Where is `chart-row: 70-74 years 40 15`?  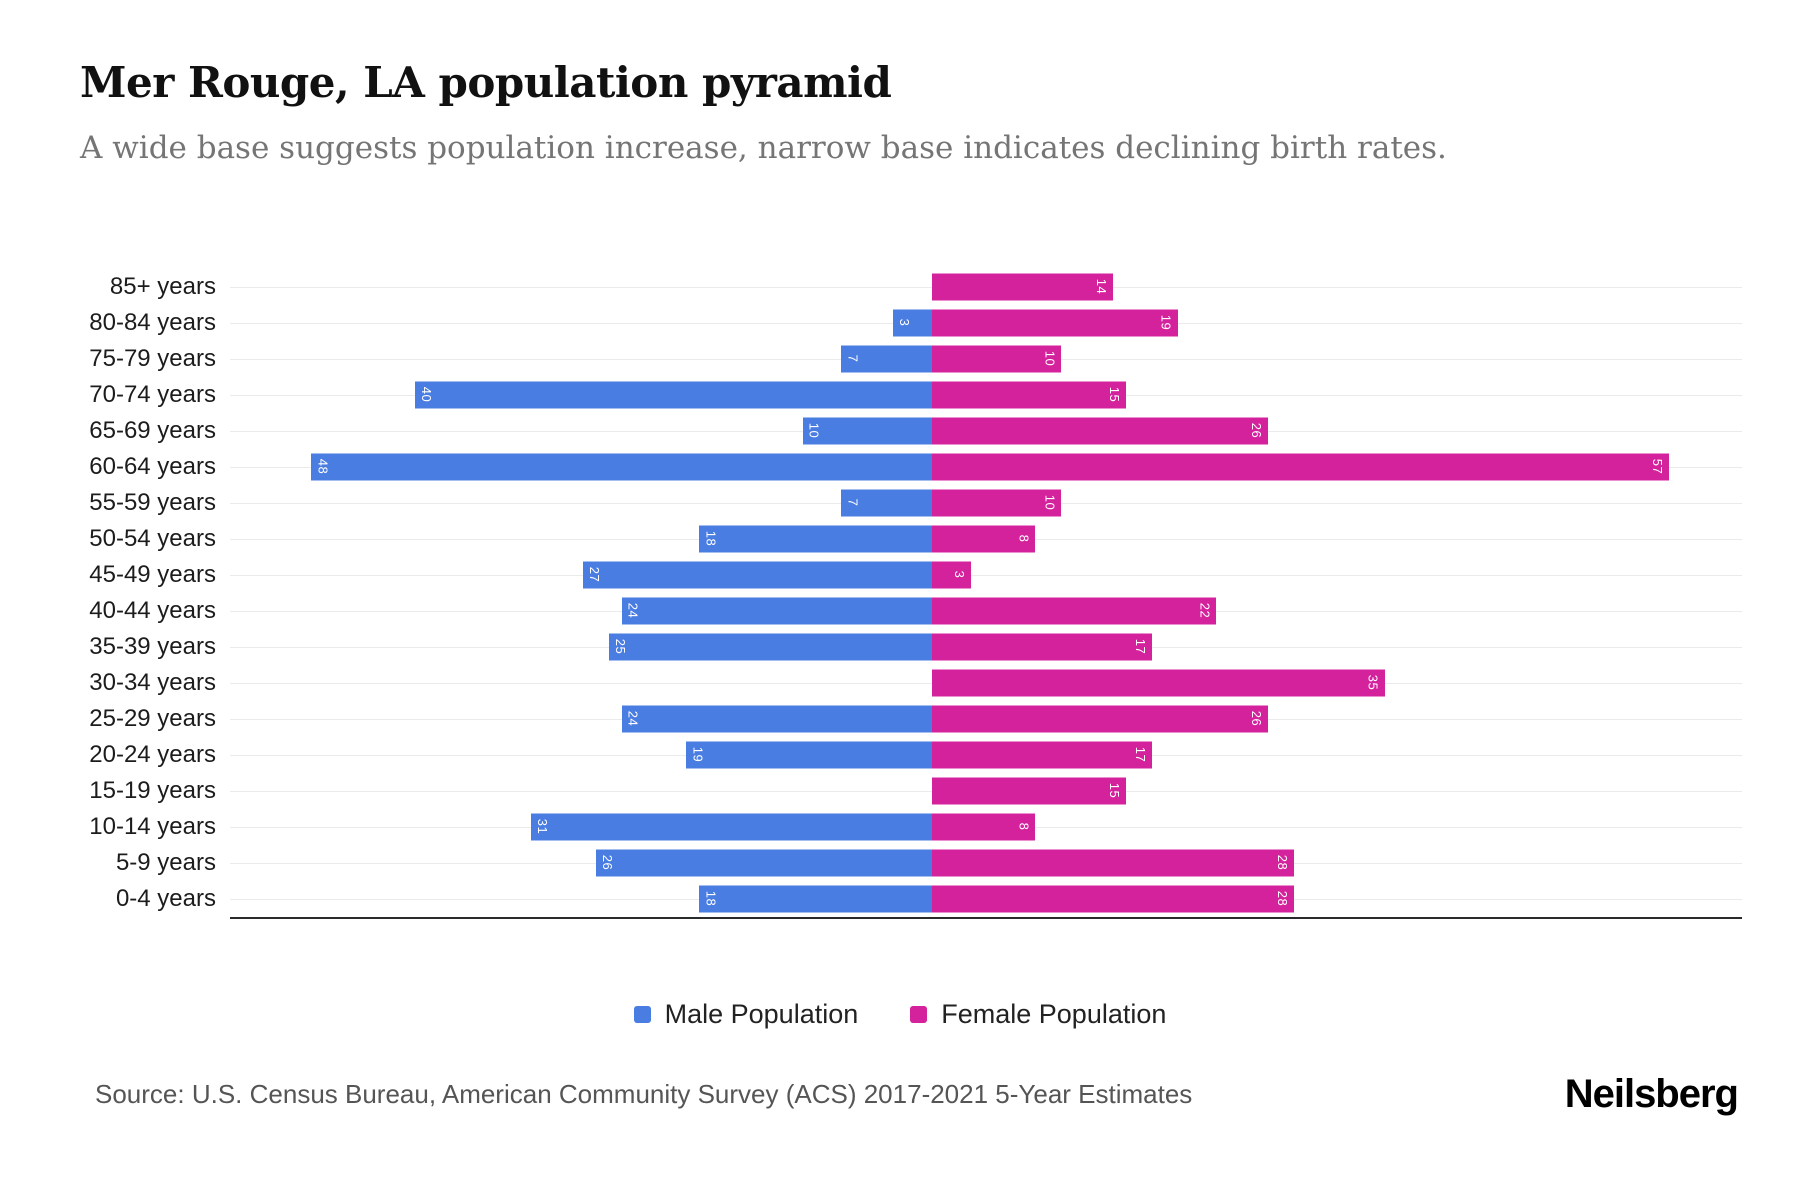
chart-row: 70-74 years 40 15 is located at coordinates (900, 395).